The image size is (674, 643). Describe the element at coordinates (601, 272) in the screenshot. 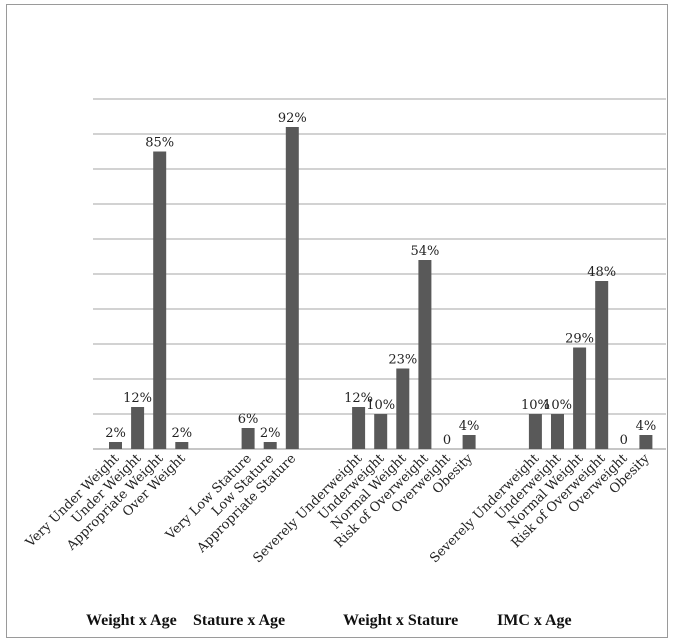

I see `data-label: 48%` at that location.